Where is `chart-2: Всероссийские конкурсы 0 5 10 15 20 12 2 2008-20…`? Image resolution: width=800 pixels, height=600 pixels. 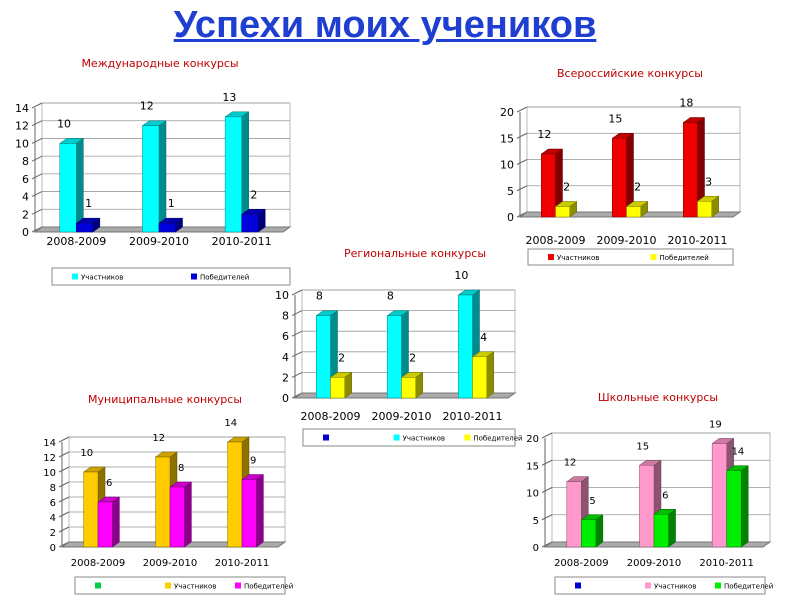
chart-2: Всероссийские конкурсы 0 5 10 15 20 12 2 2008-20… is located at coordinates (621, 166).